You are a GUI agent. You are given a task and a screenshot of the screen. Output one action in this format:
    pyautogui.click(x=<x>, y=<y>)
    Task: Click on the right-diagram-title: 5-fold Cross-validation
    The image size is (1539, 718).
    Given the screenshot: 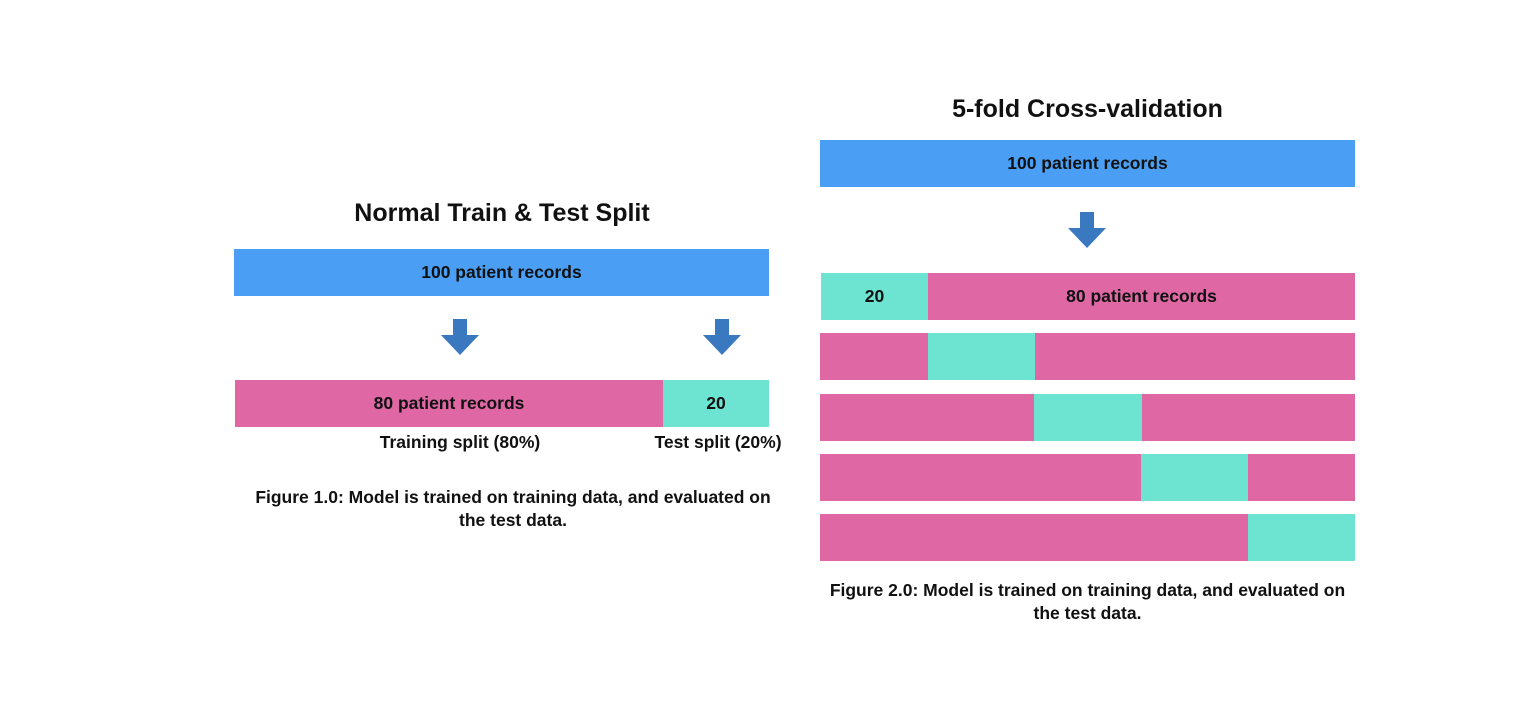 What is the action you would take?
    pyautogui.click(x=1087, y=109)
    